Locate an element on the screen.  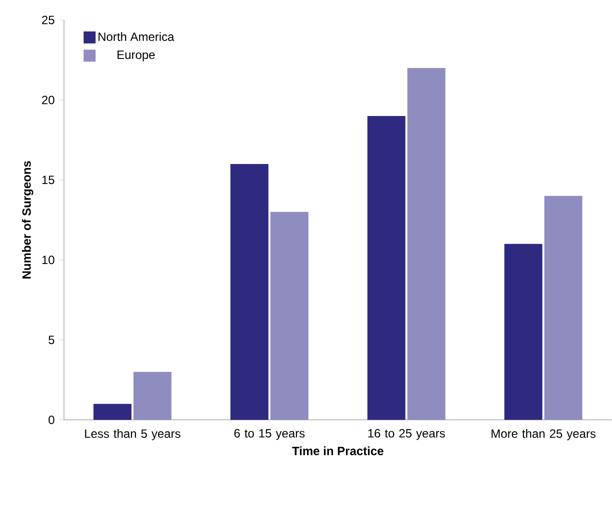
y-tick-label: 0 is located at coordinates (51, 420).